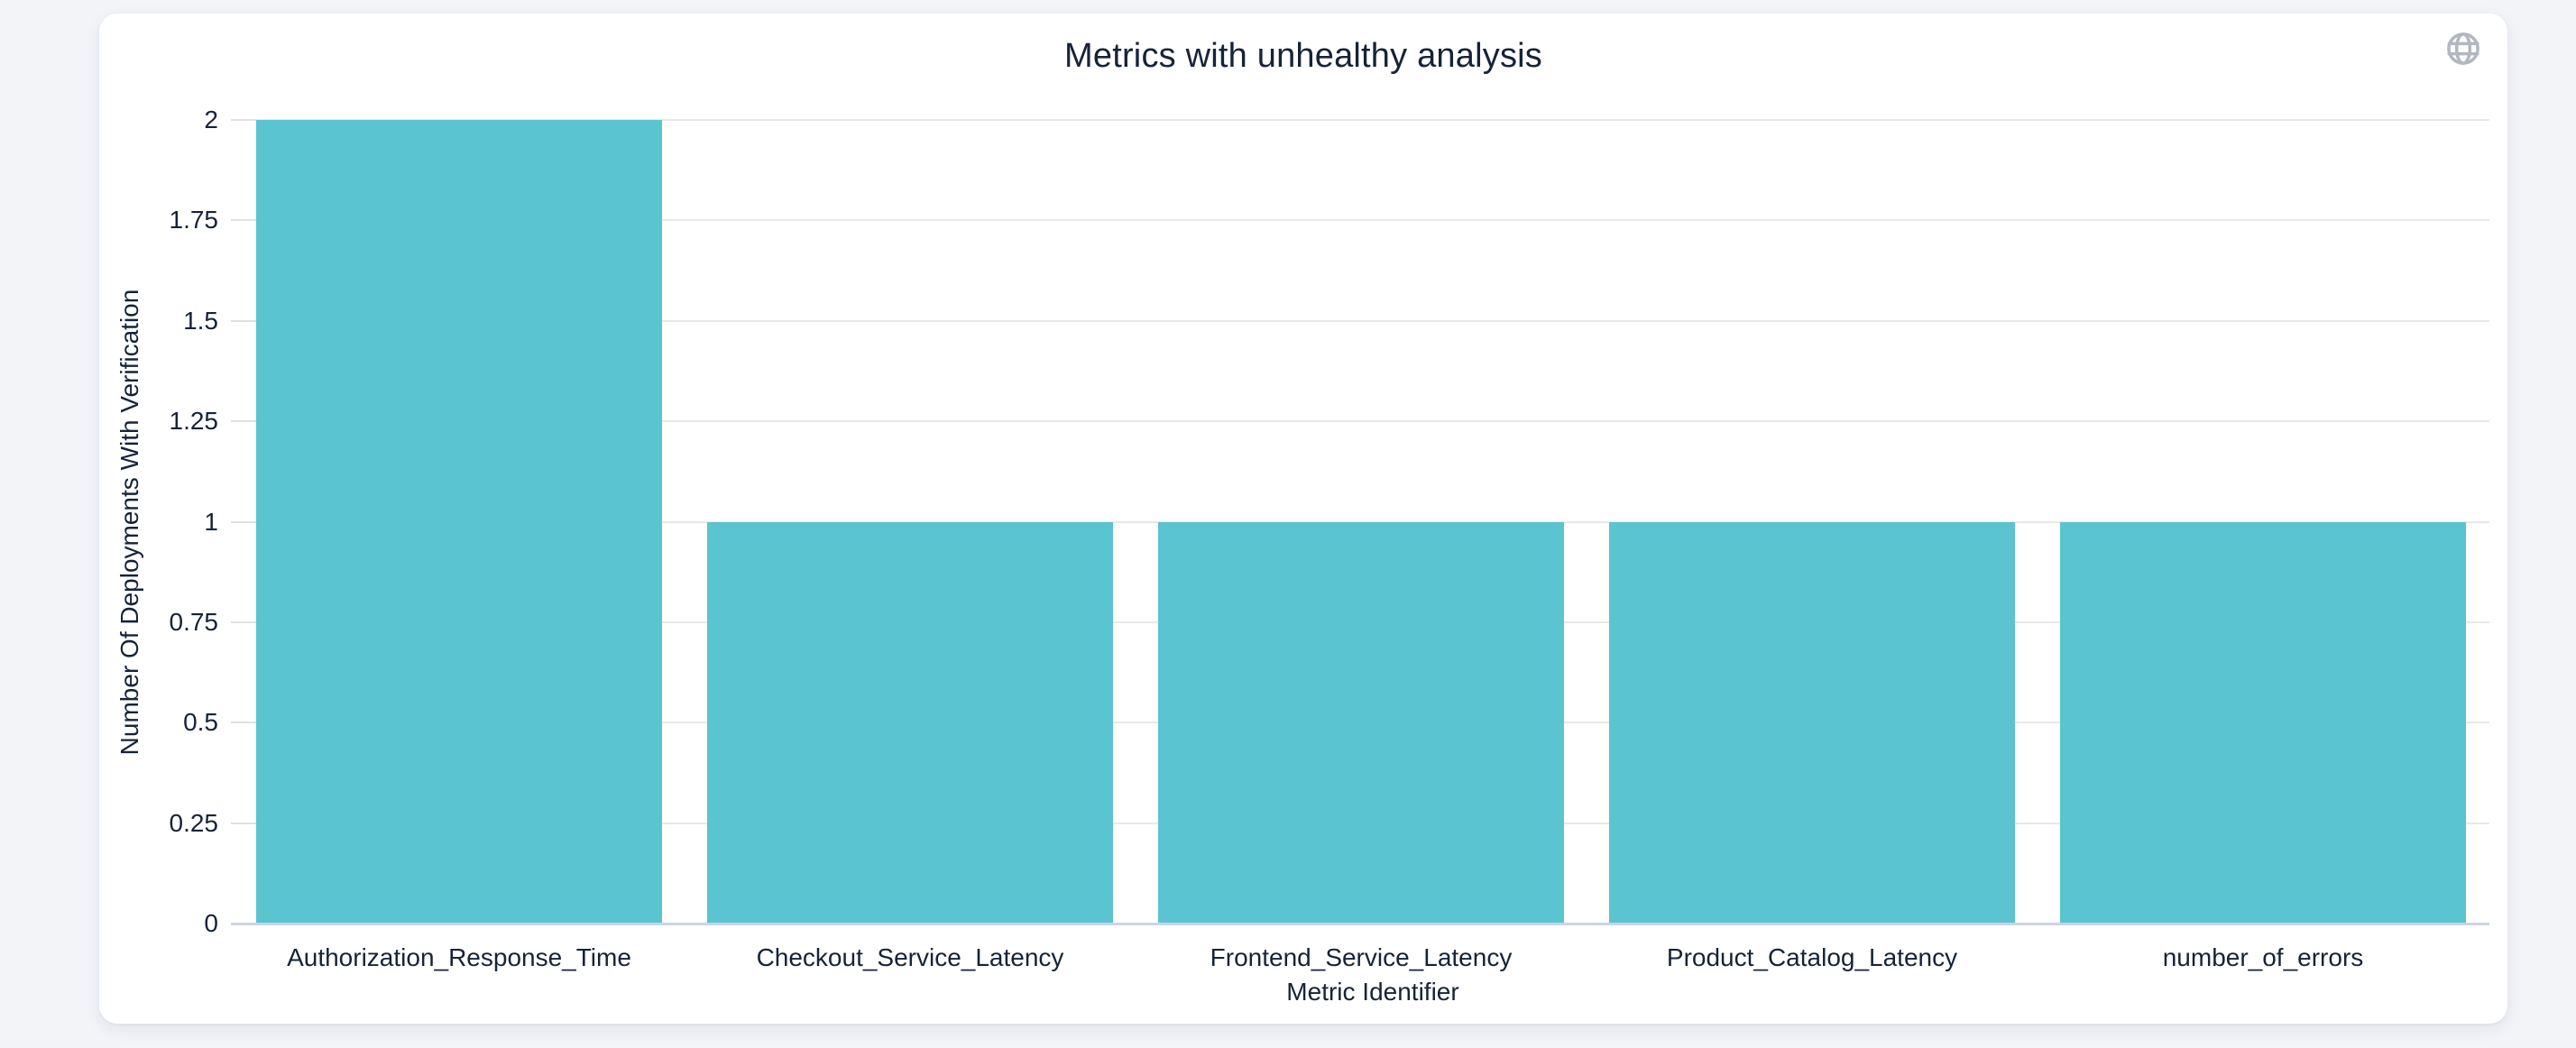  I want to click on x-axis-line, so click(1372, 924).